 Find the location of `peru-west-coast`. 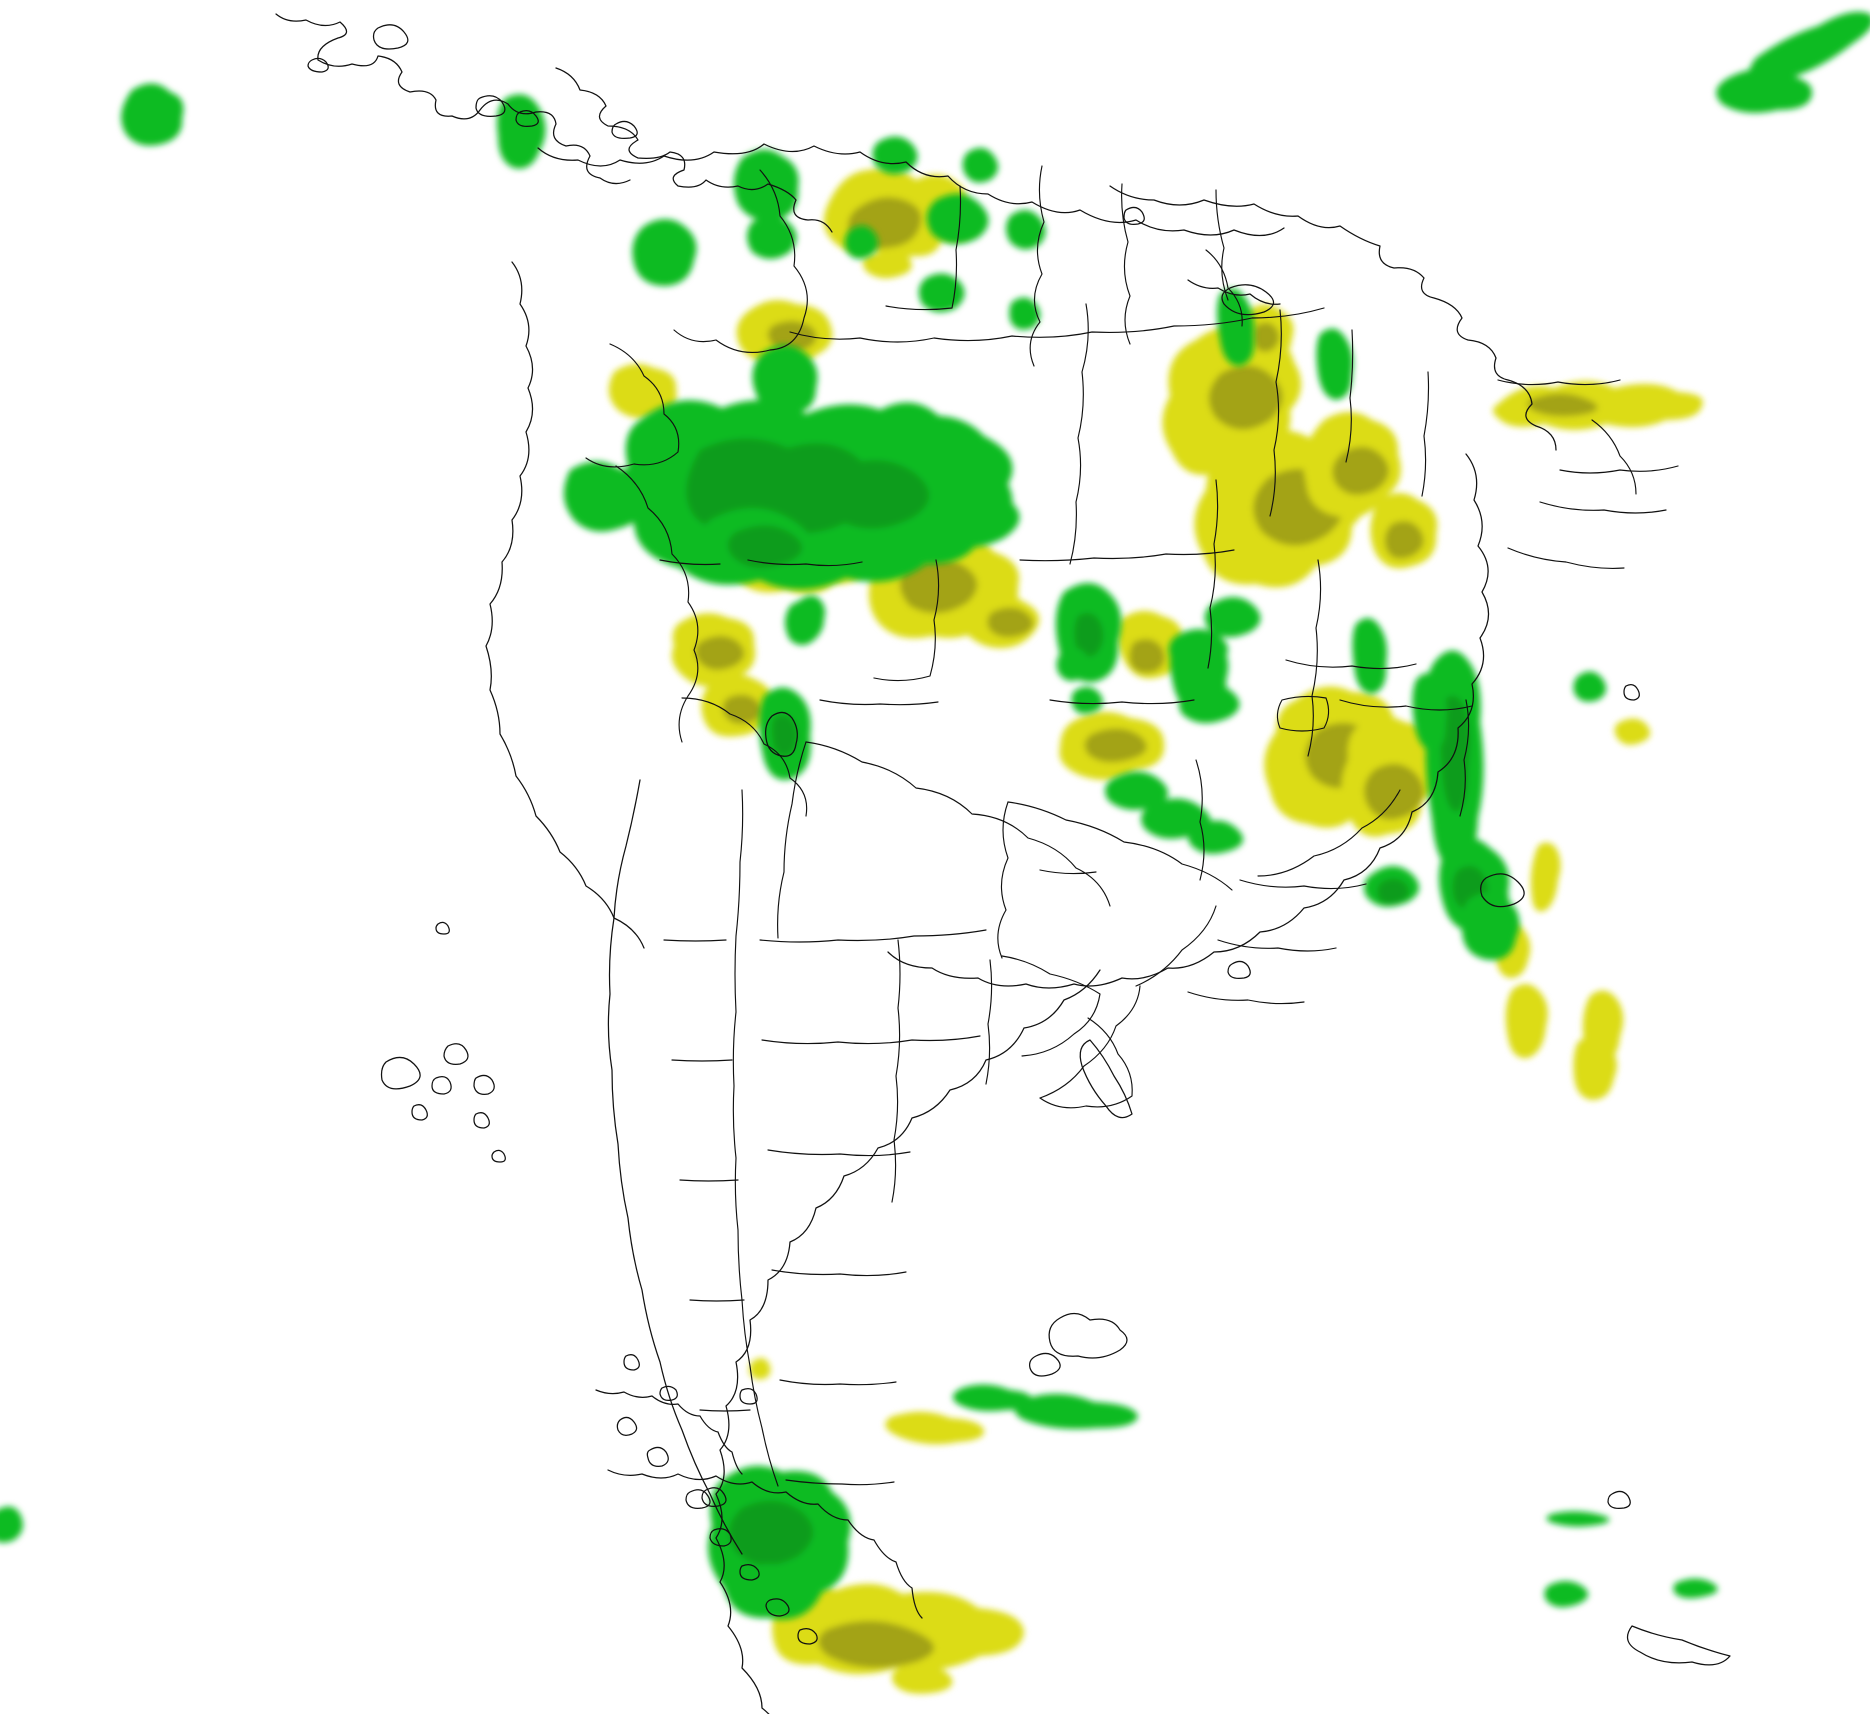

peru-west-coast is located at coordinates (565, 605).